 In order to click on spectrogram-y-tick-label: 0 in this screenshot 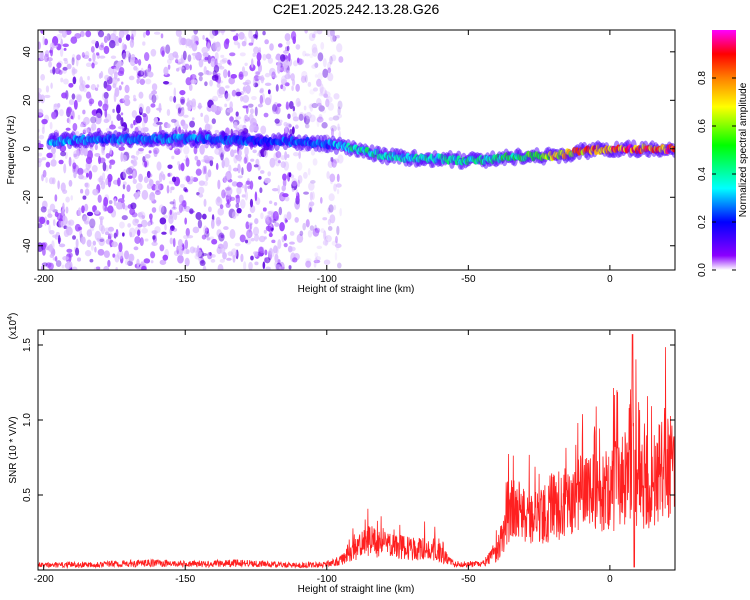, I will do `click(27, 149)`.